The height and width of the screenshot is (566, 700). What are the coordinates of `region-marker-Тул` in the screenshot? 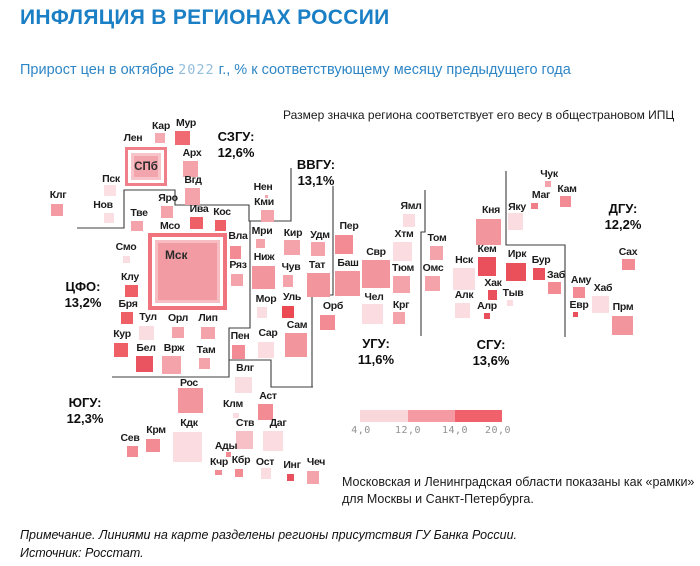 It's located at (146, 333).